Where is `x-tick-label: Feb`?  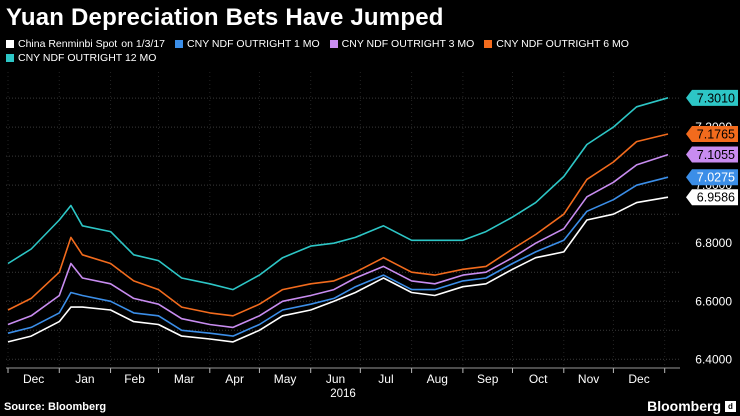
x-tick-label: Feb is located at coordinates (134, 379).